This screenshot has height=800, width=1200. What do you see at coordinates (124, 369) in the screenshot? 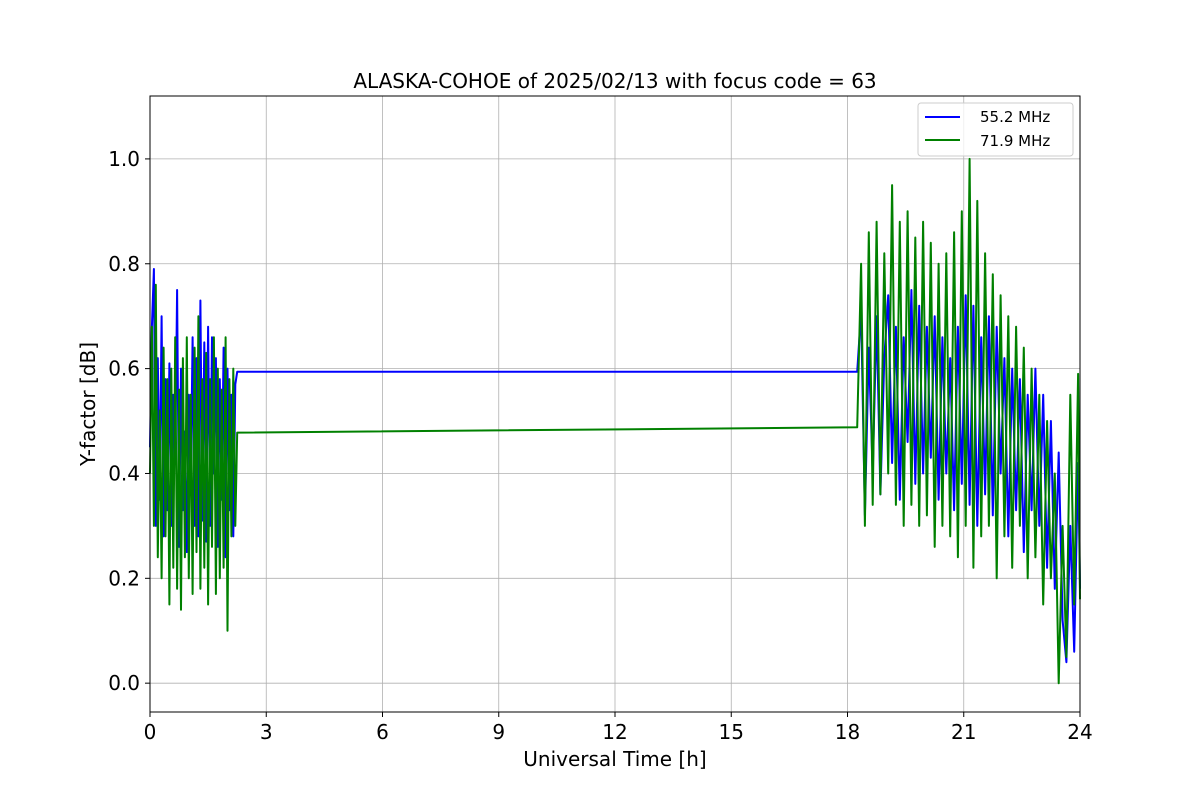
I see `y-tick-label: 0.6` at bounding box center [124, 369].